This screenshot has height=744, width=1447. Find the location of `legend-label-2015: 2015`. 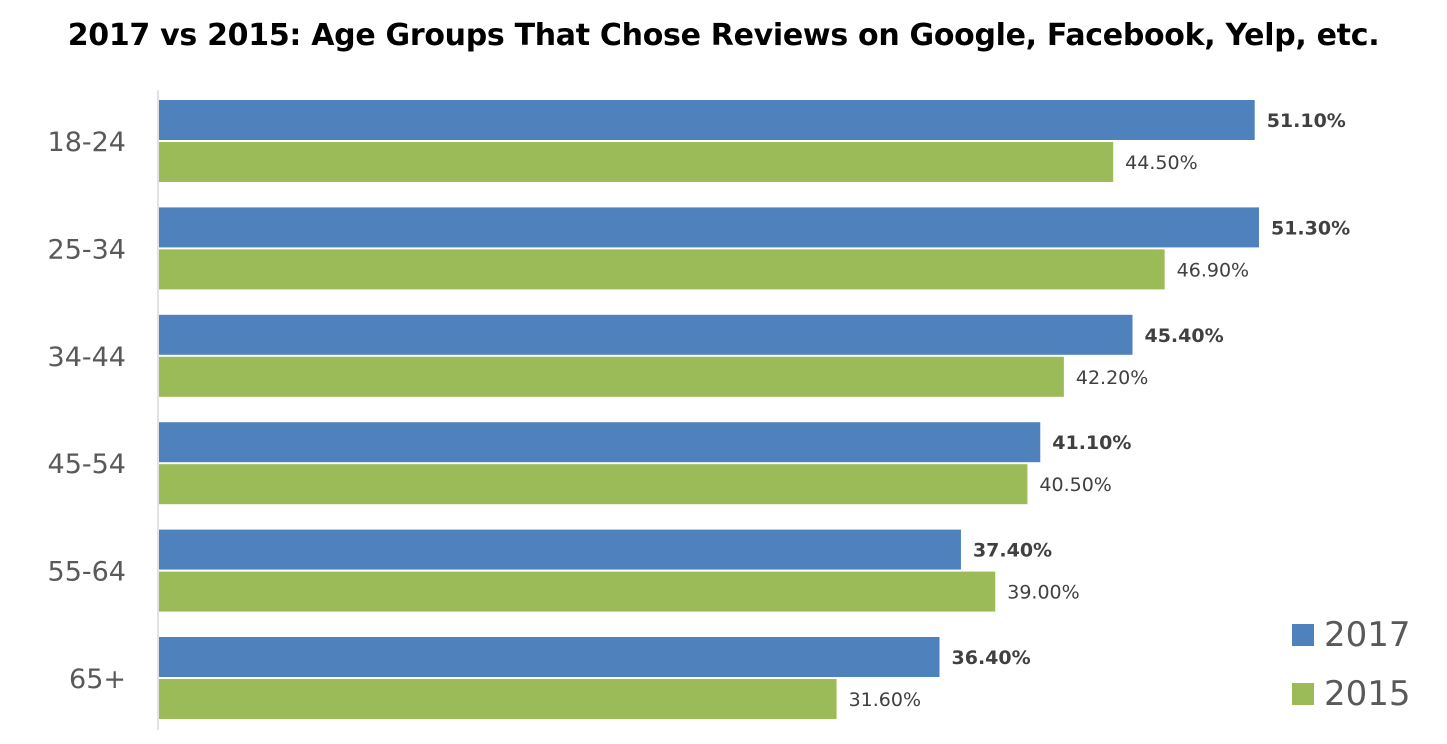

legend-label-2015: 2015 is located at coordinates (1367, 694).